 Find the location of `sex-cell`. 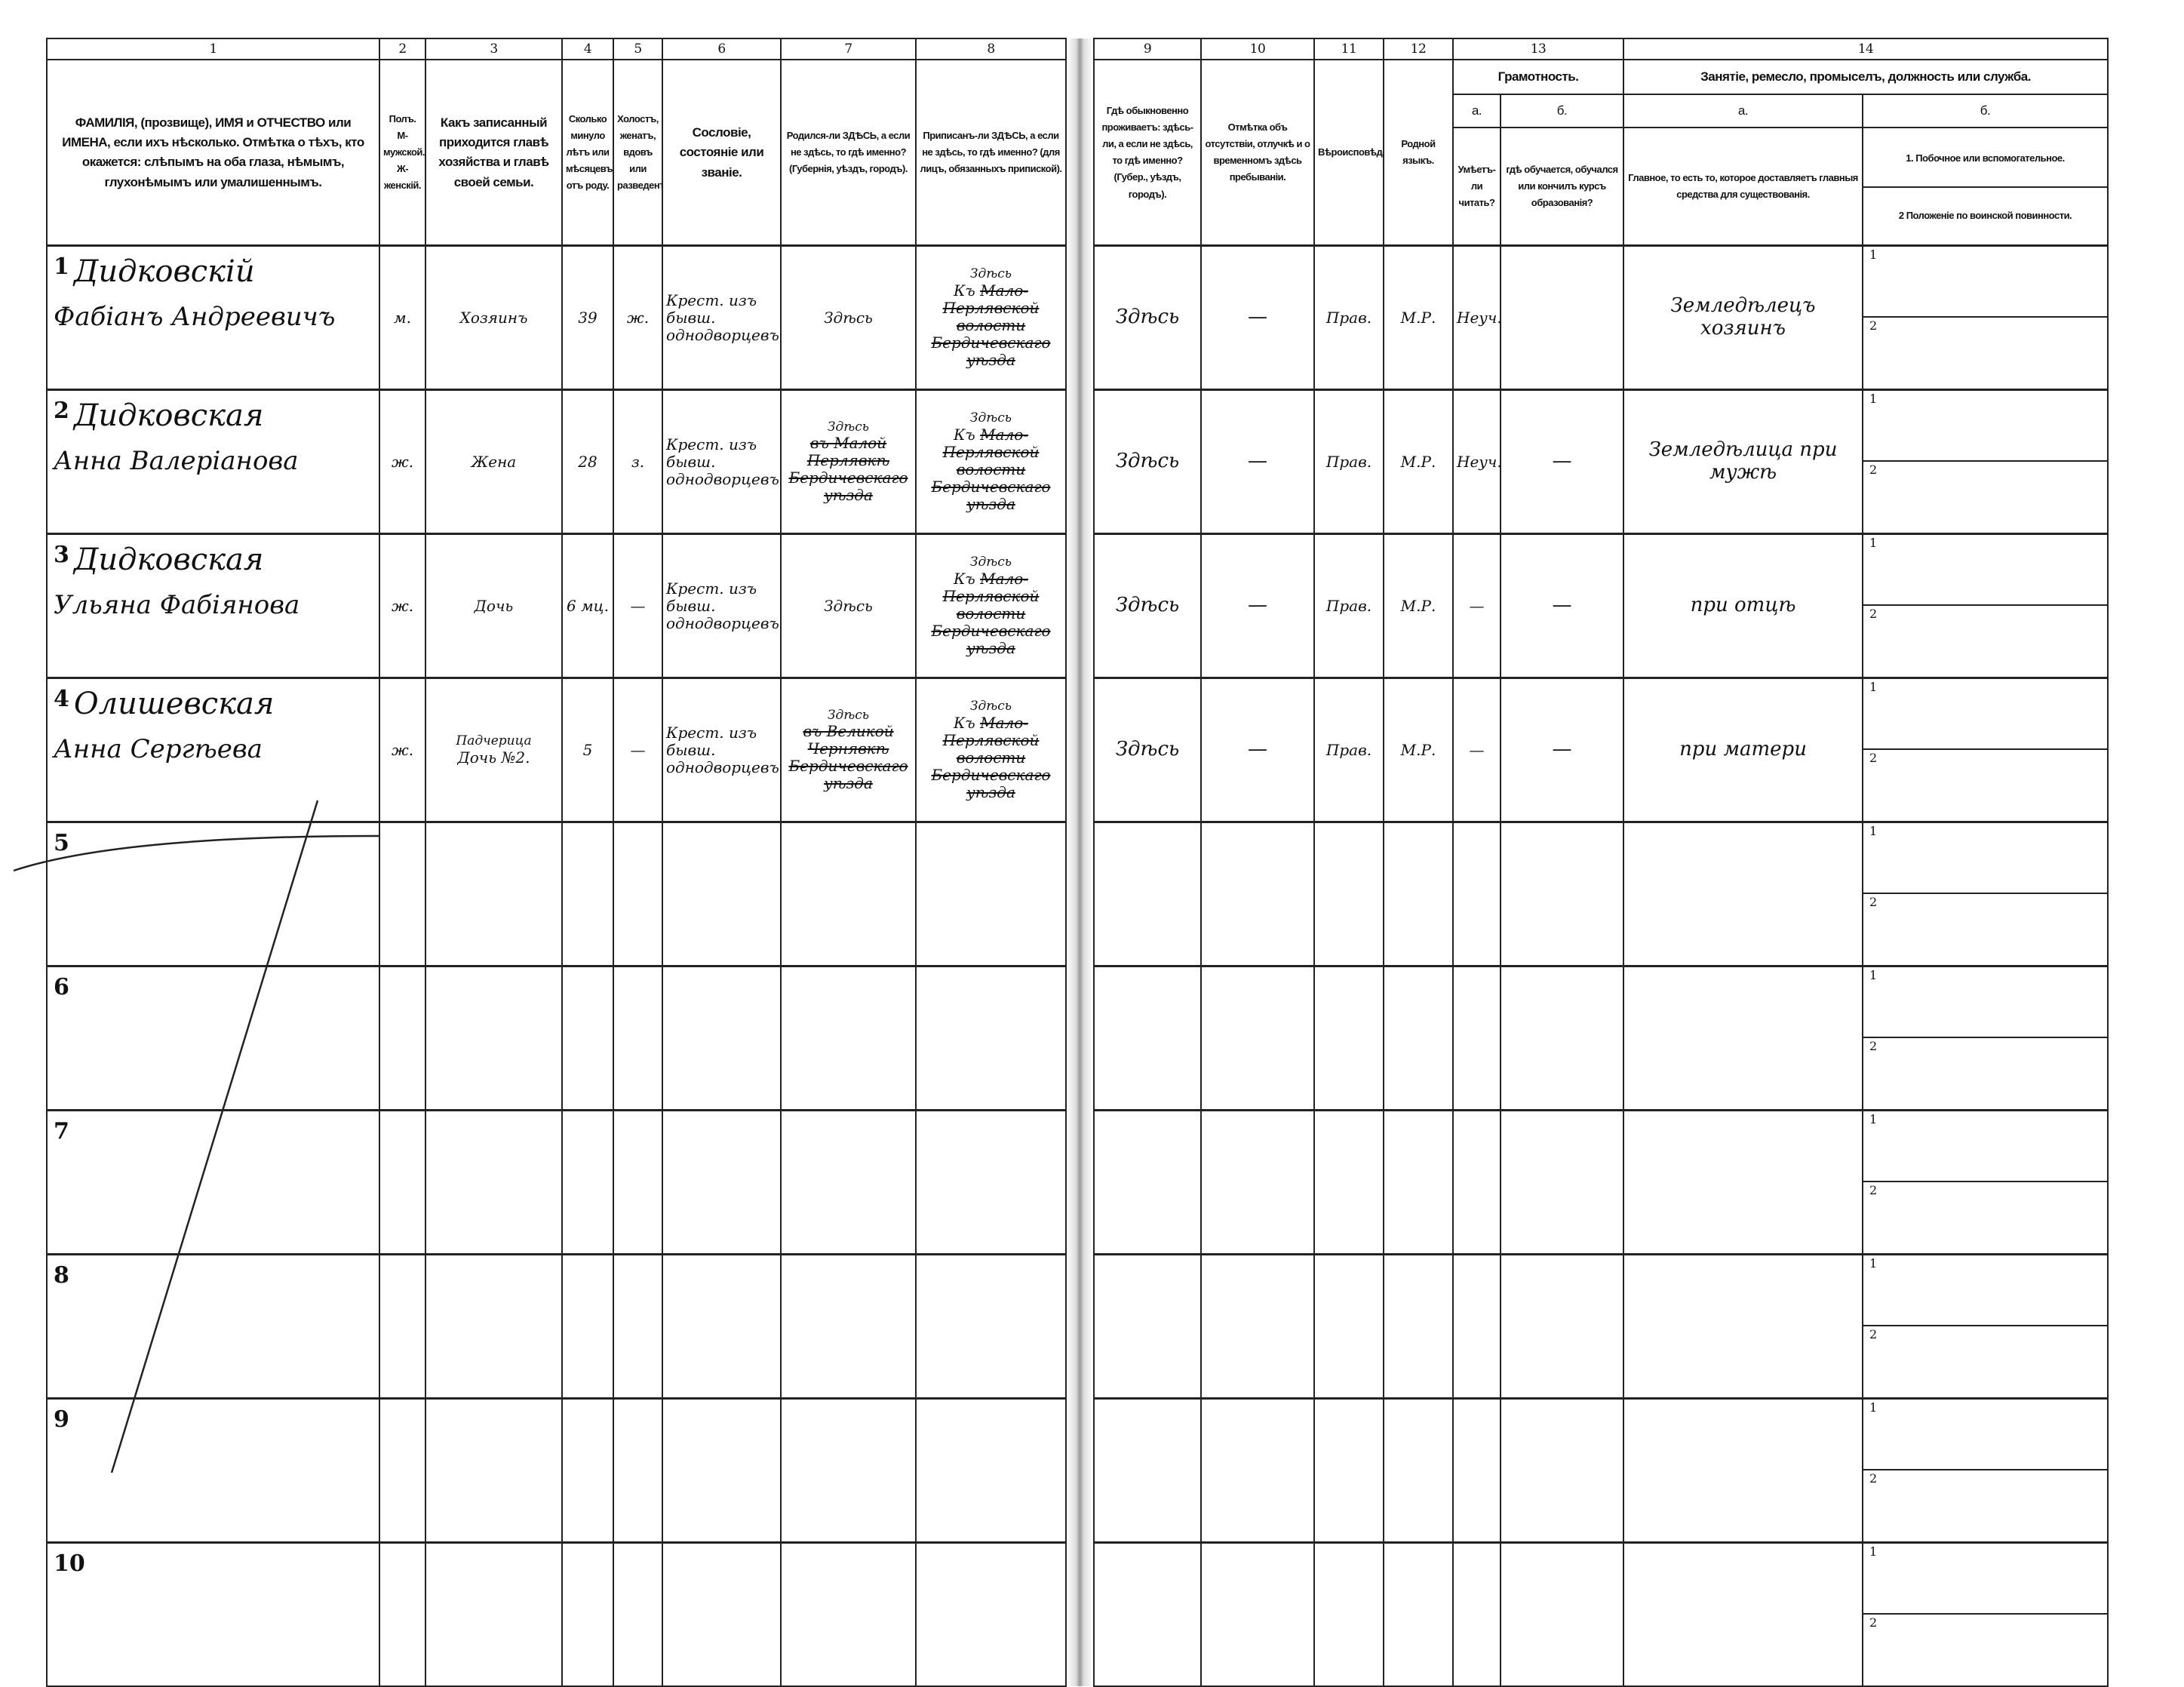

sex-cell is located at coordinates (402, 1038).